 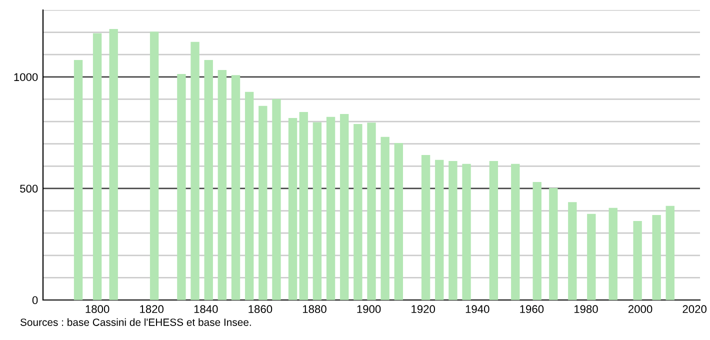 What do you see at coordinates (260, 309) in the screenshot?
I see `x-tick-label: 1860` at bounding box center [260, 309].